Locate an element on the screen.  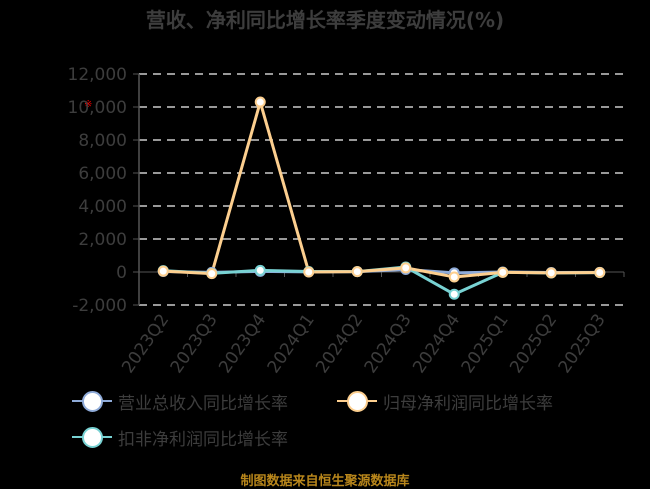
legend-item-net-profit: 归母净利润同比增长率 is located at coordinates (445, 401).